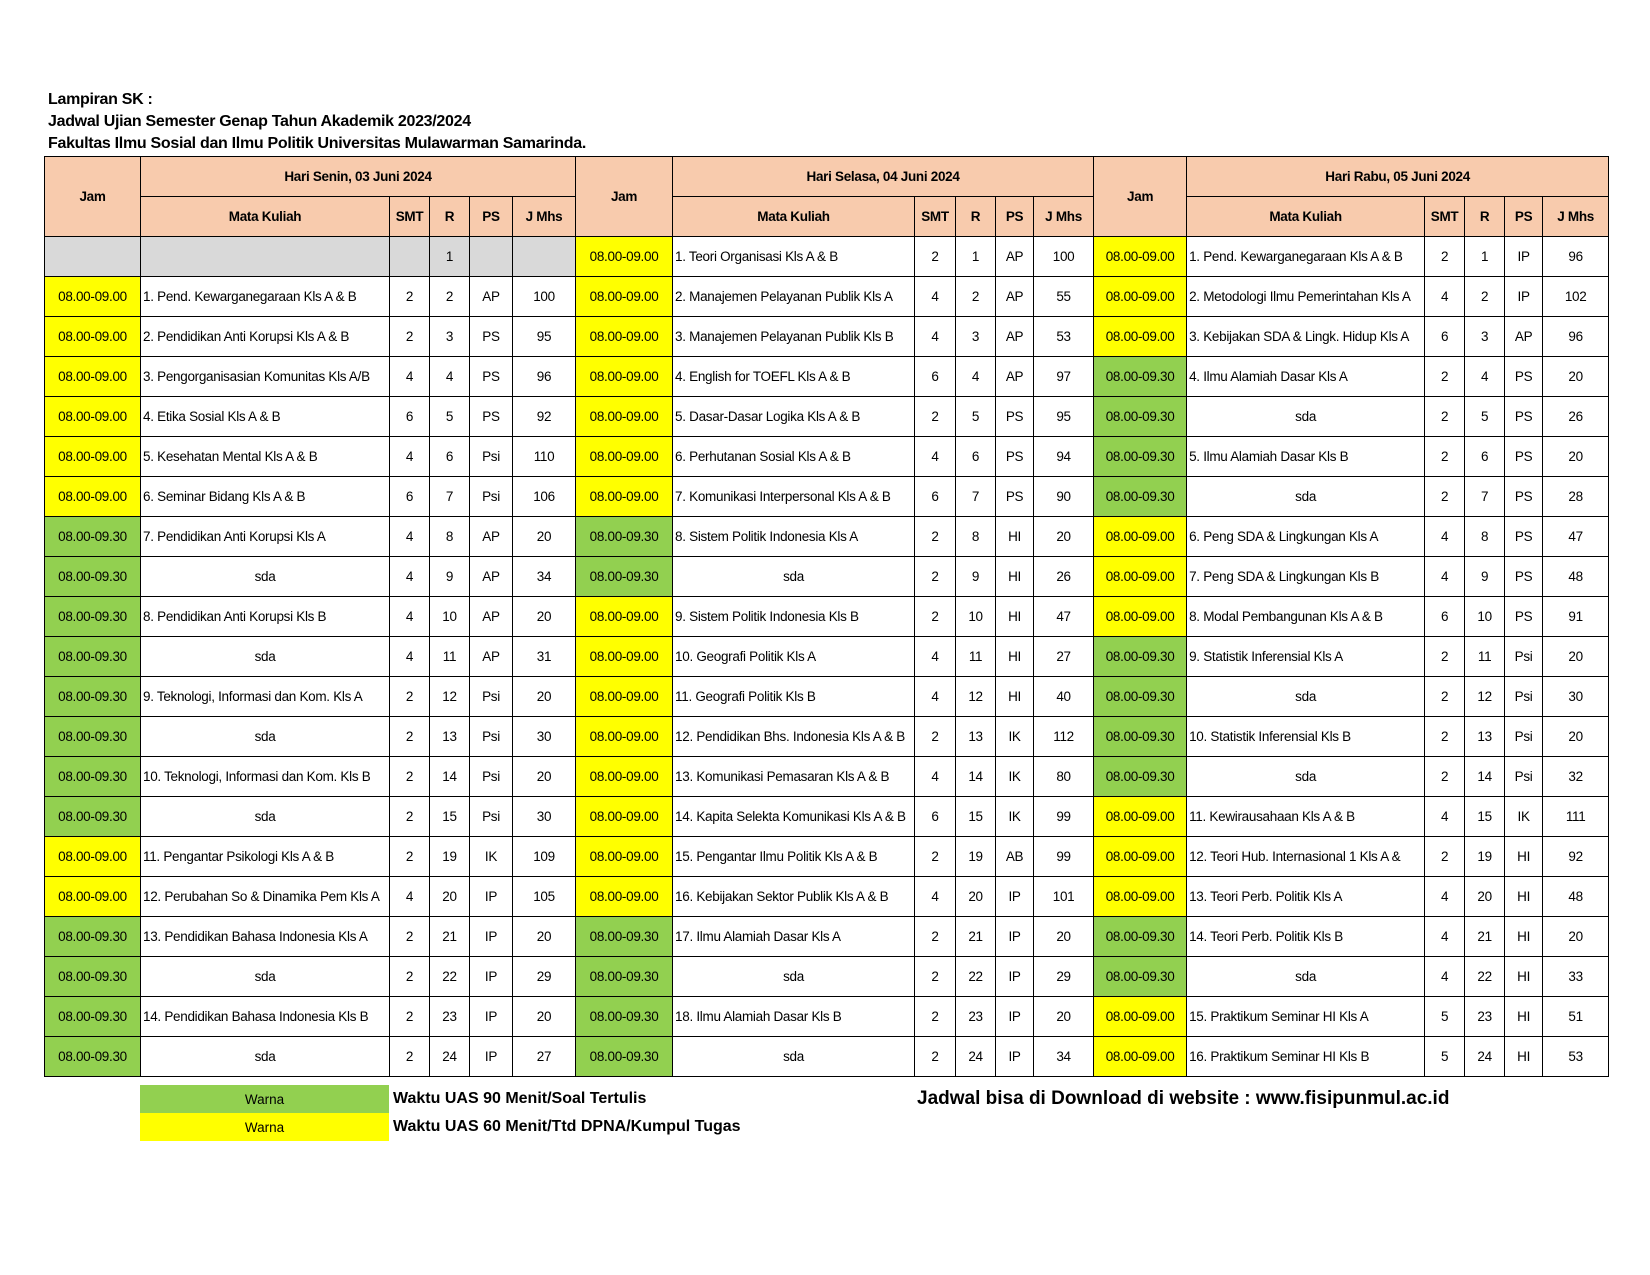 This screenshot has height=1275, width=1650. Describe the element at coordinates (794, 376) in the screenshot. I see `course-cell: 4. English for TOEFL Kls A & B` at that location.